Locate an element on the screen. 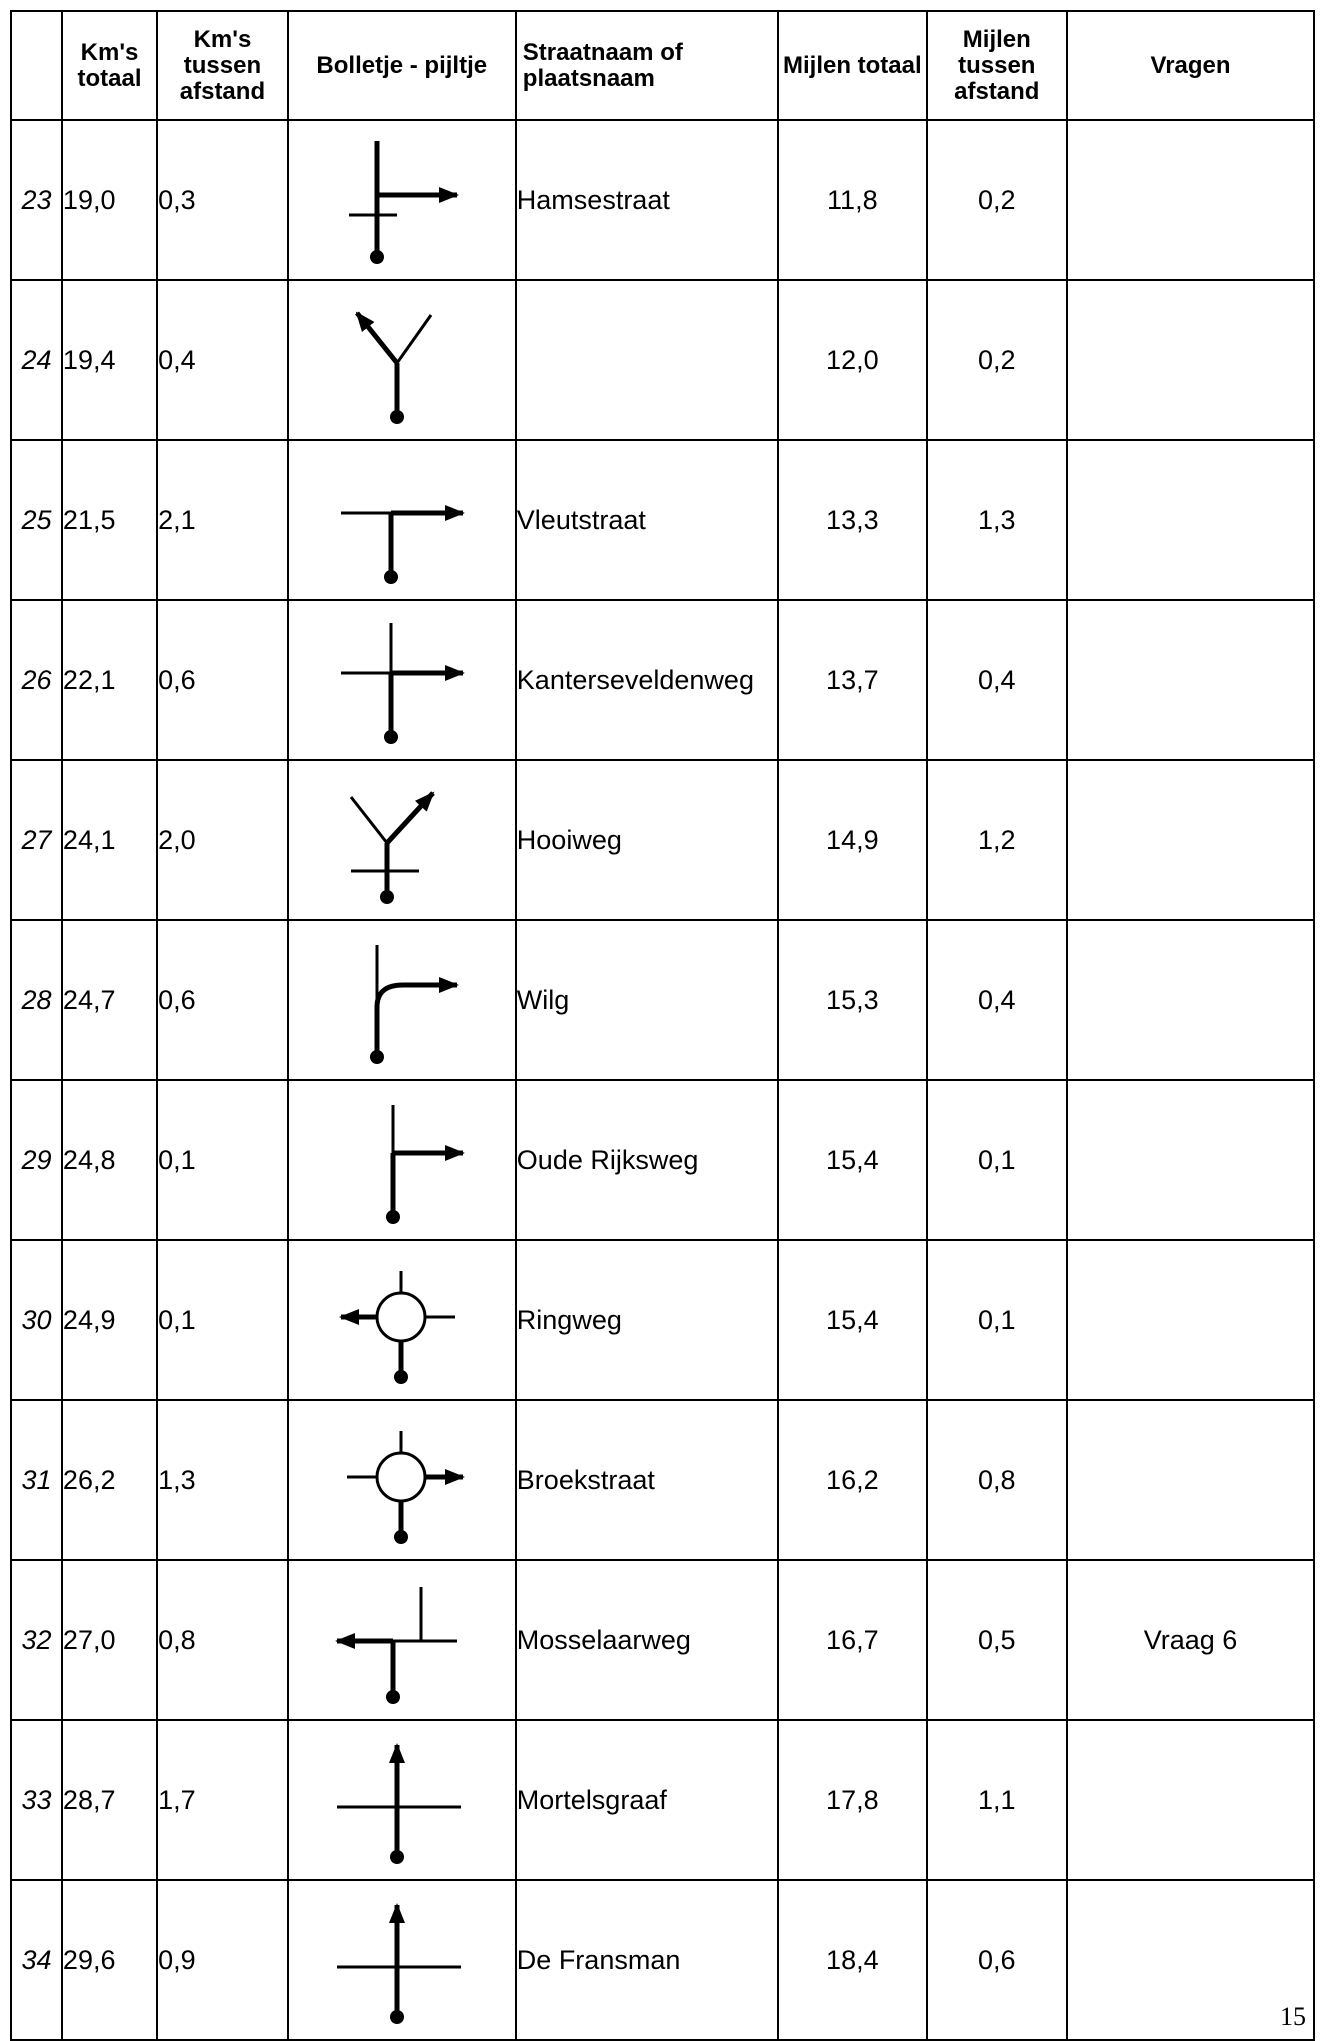  km-total-cell: 24,1 is located at coordinates (109, 840).